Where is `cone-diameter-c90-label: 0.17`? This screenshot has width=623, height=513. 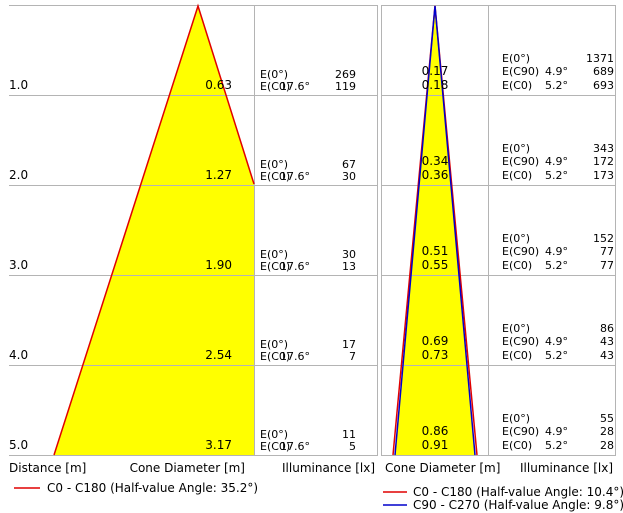
cone-diameter-c90-label: 0.17 is located at coordinates (435, 71).